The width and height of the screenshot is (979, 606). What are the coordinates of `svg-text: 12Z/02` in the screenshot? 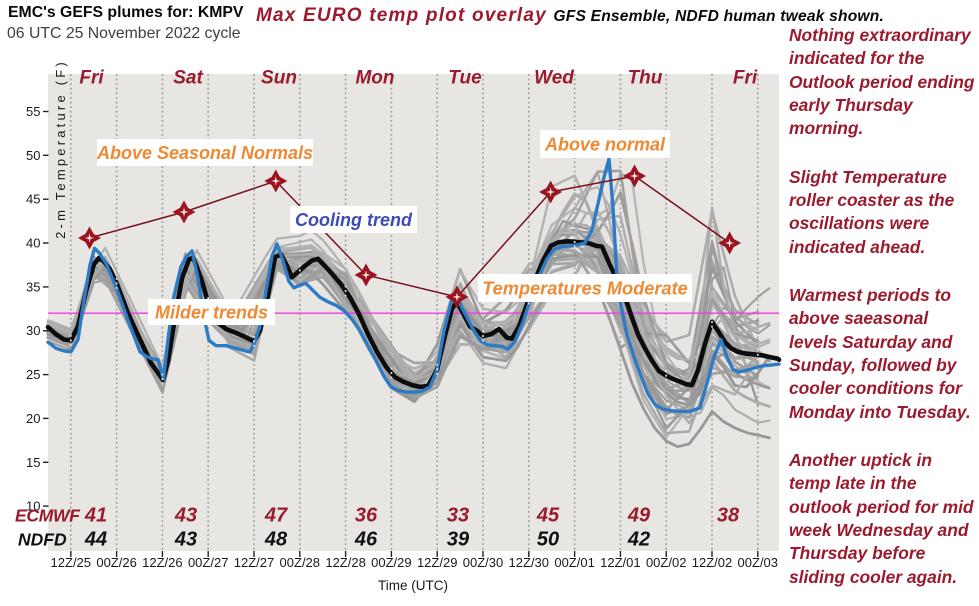 It's located at (712, 562).